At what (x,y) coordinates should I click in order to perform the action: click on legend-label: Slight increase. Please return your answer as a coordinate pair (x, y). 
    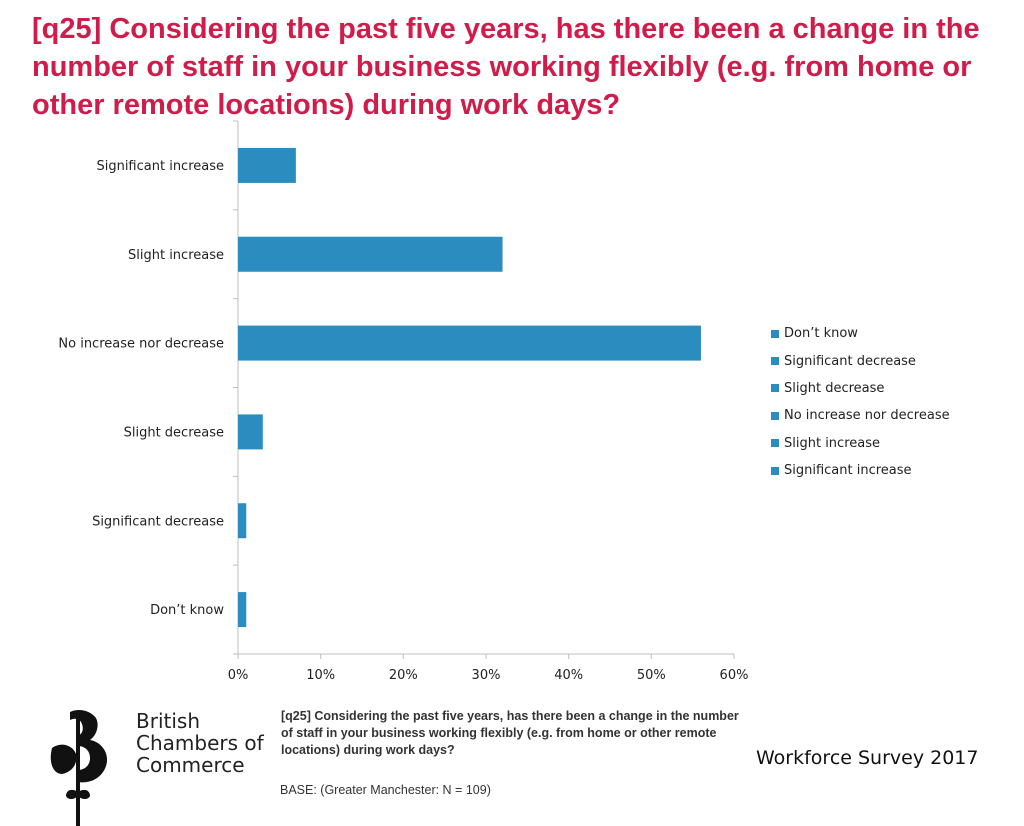
    Looking at the image, I should click on (832, 443).